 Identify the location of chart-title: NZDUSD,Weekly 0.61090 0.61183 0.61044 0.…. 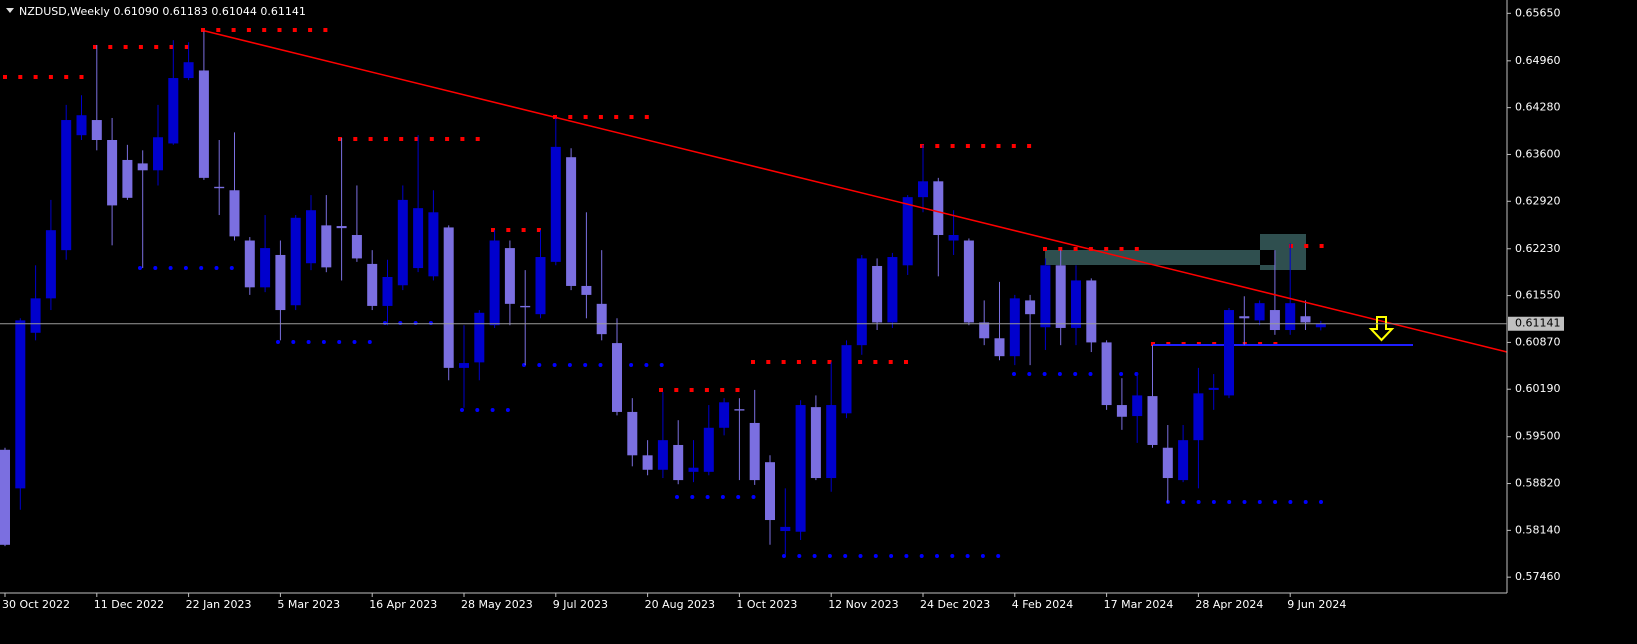
(162, 11).